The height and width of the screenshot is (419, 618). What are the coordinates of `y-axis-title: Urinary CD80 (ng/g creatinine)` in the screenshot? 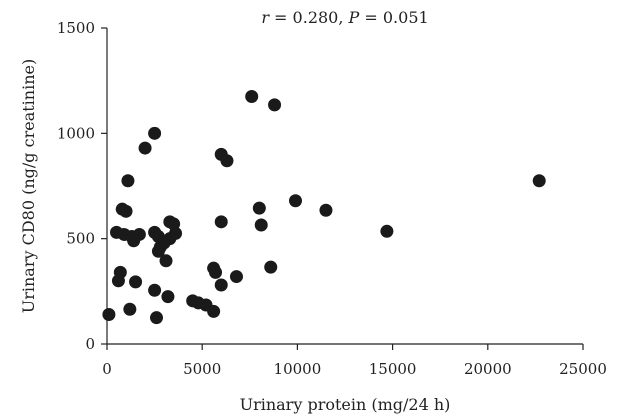 It's located at (28, 186).